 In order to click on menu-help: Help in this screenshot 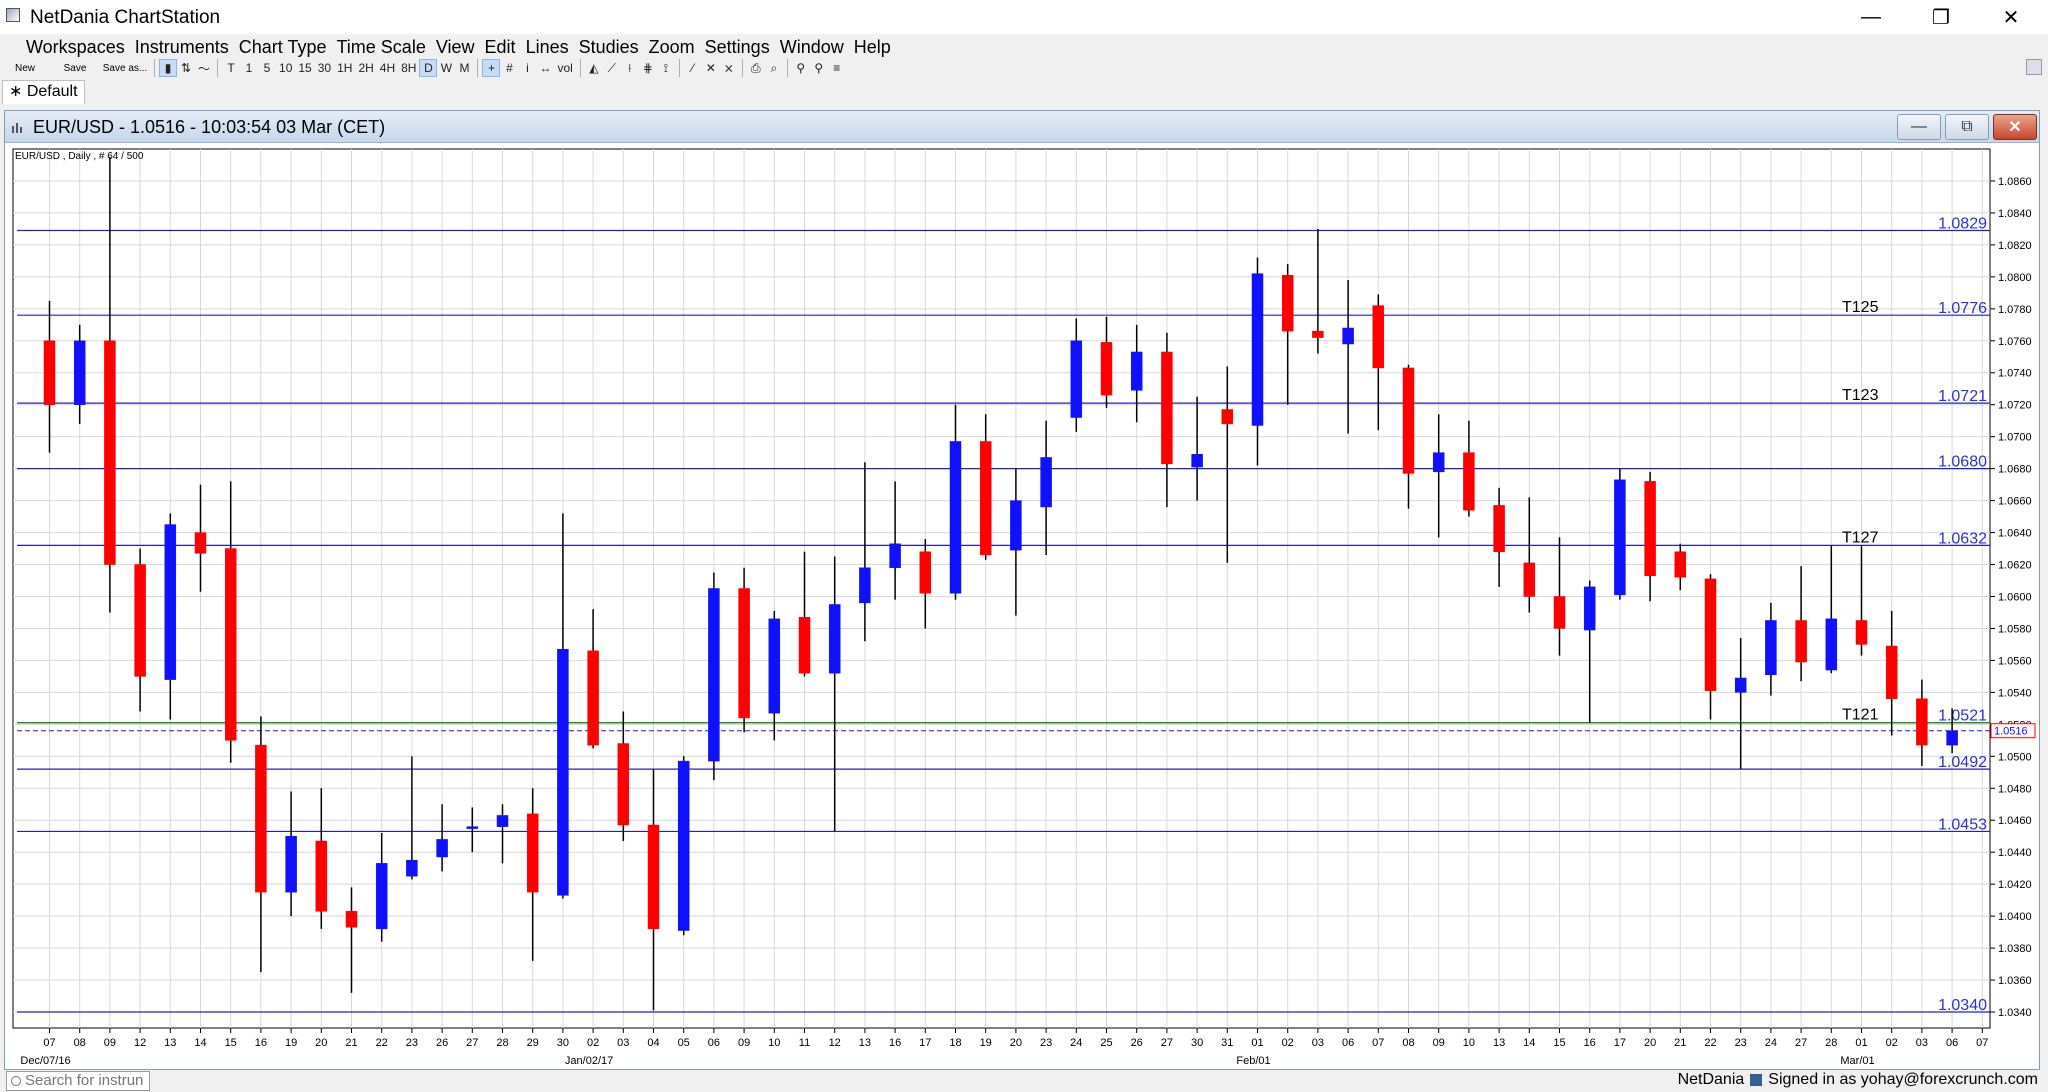, I will do `click(872, 47)`.